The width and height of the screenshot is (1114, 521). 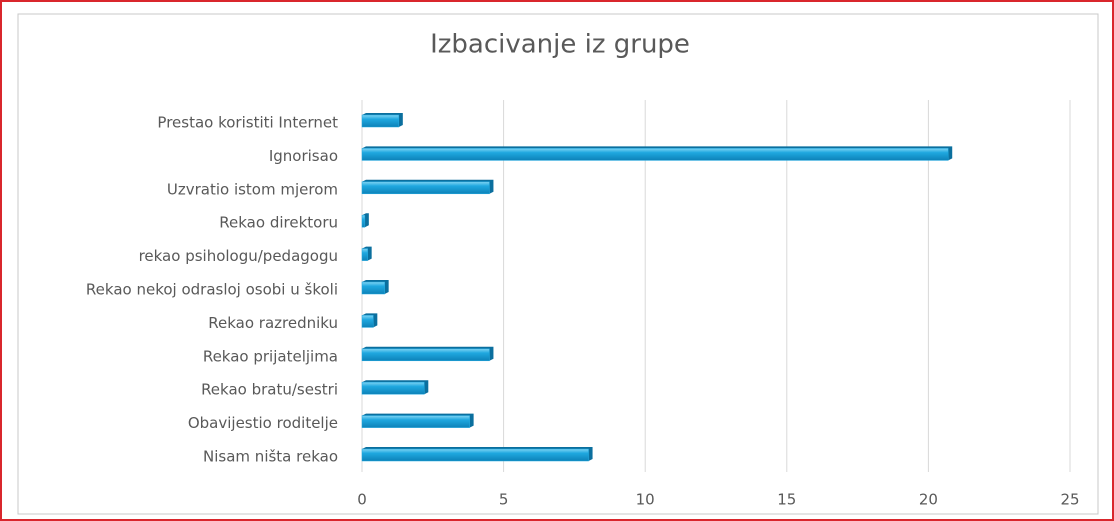 I want to click on x-tick-label: 20, so click(x=928, y=500).